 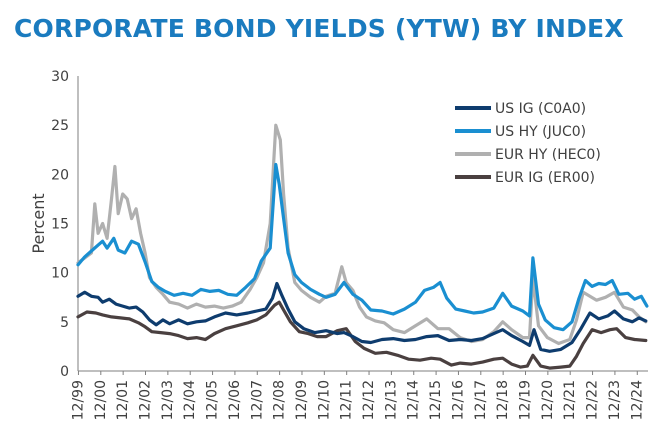 What do you see at coordinates (60, 225) in the screenshot?
I see `y-tick-label: 15` at bounding box center [60, 225].